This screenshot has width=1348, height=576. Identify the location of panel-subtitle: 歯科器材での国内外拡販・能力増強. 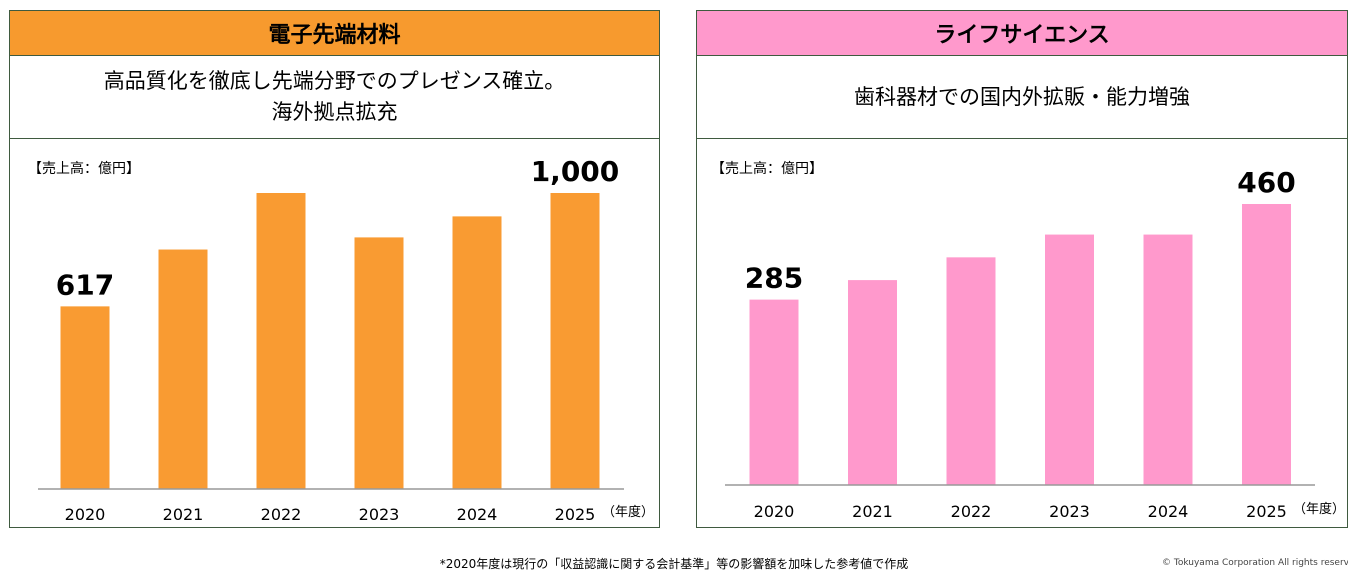
(1022, 97).